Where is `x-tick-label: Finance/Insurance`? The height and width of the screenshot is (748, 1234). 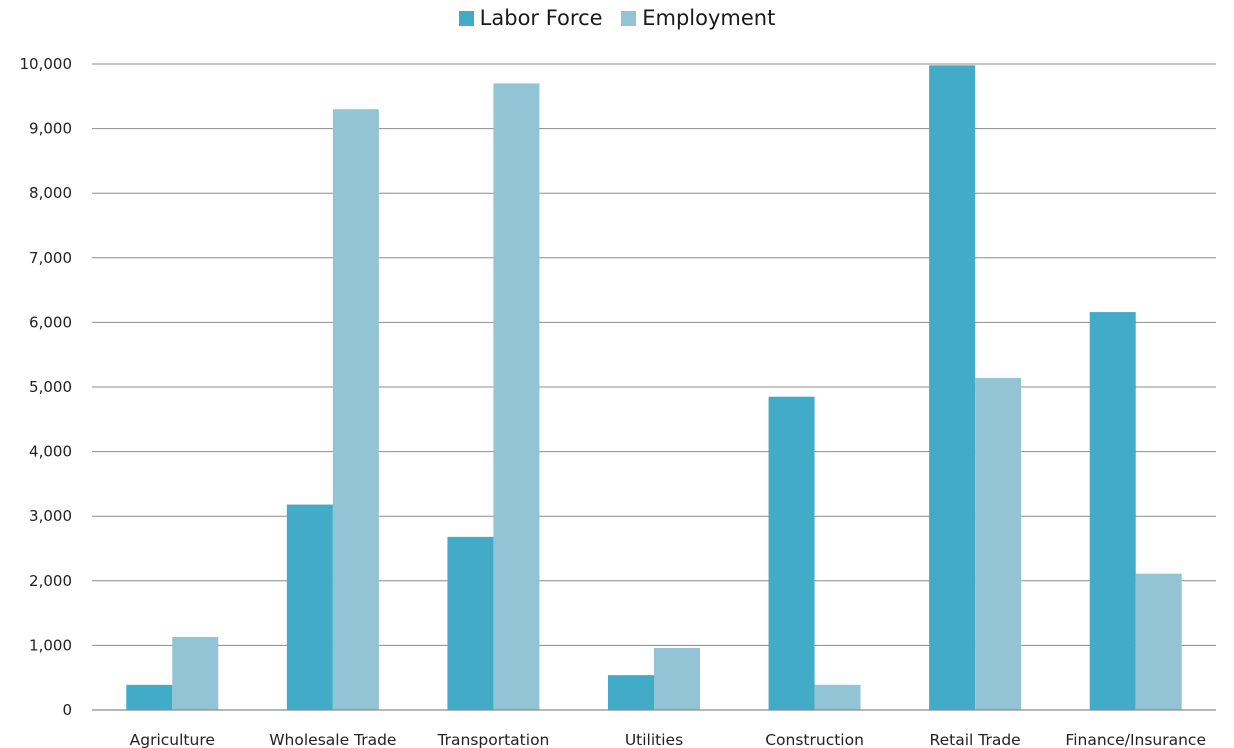 x-tick-label: Finance/Insurance is located at coordinates (1135, 739).